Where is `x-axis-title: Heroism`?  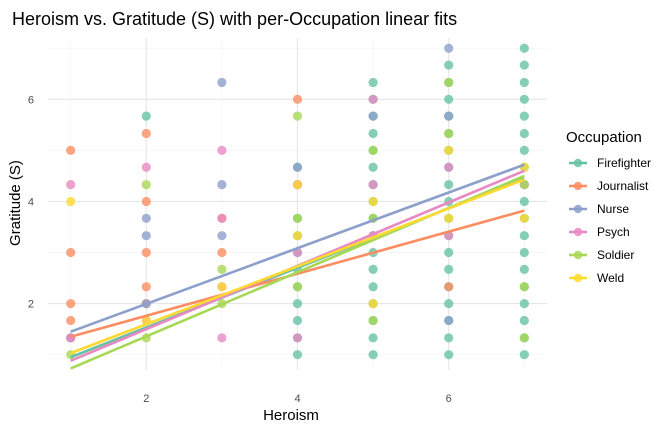 x-axis-title: Heroism is located at coordinates (291, 415).